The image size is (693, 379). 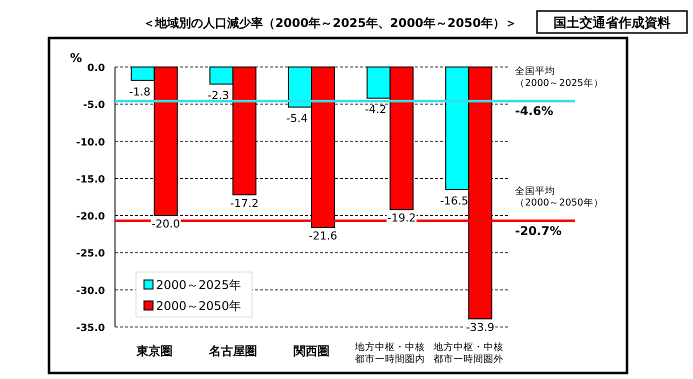 What do you see at coordinates (330, 23) in the screenshot?
I see `chart-title: ＜地域別の人口減少率（2000年～2025年、2000年～2050年）＞` at bounding box center [330, 23].